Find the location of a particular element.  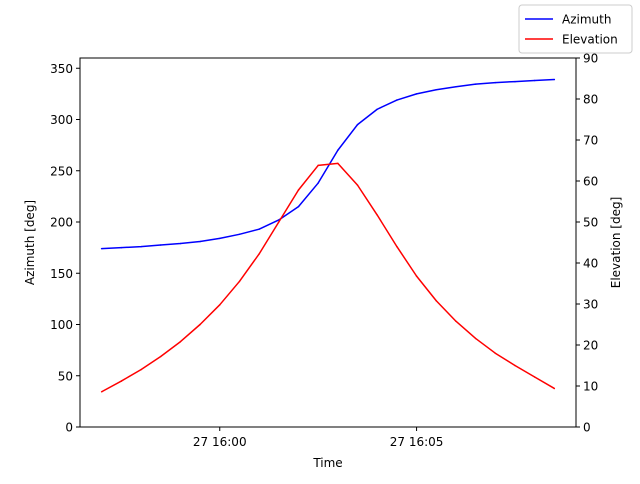

right-y-tick-label: 20 is located at coordinates (590, 346).